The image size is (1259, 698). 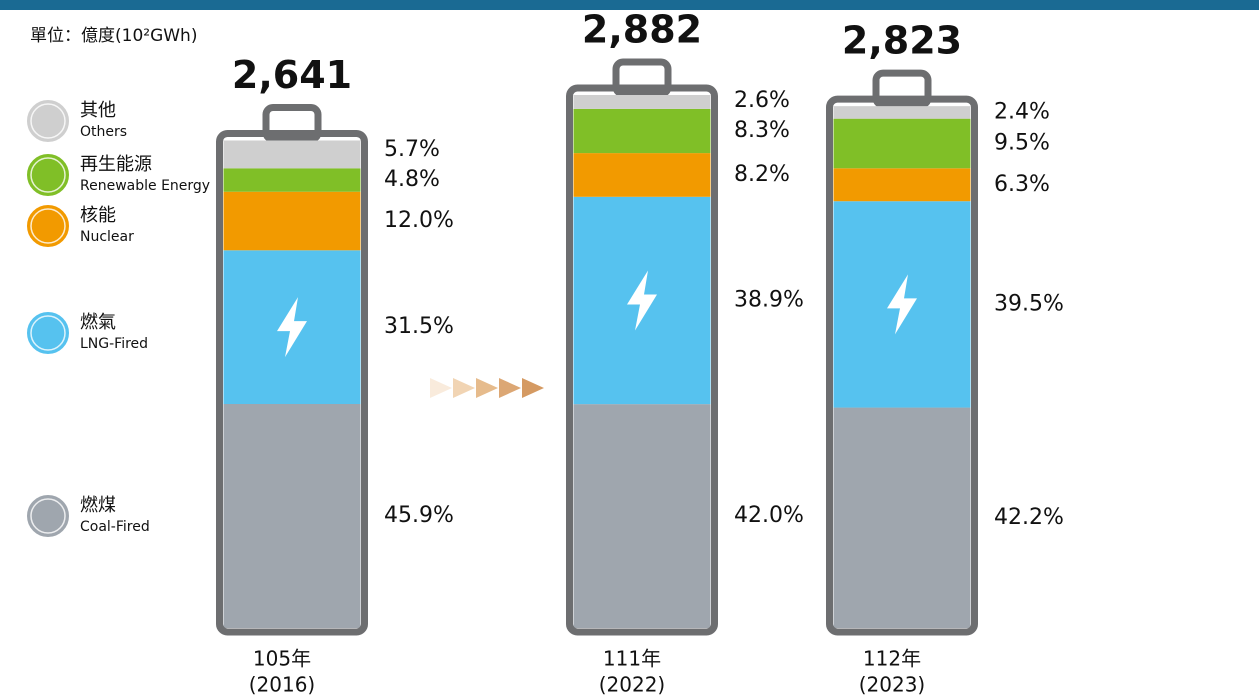 I want to click on value-label: 6.3%, so click(x=1022, y=184).